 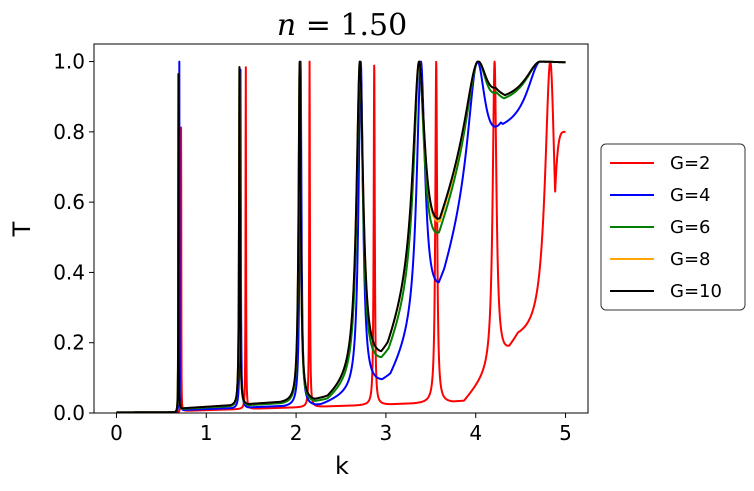 I want to click on legend: G=2 G=4 G=6 G=8 G=10, so click(x=673, y=227).